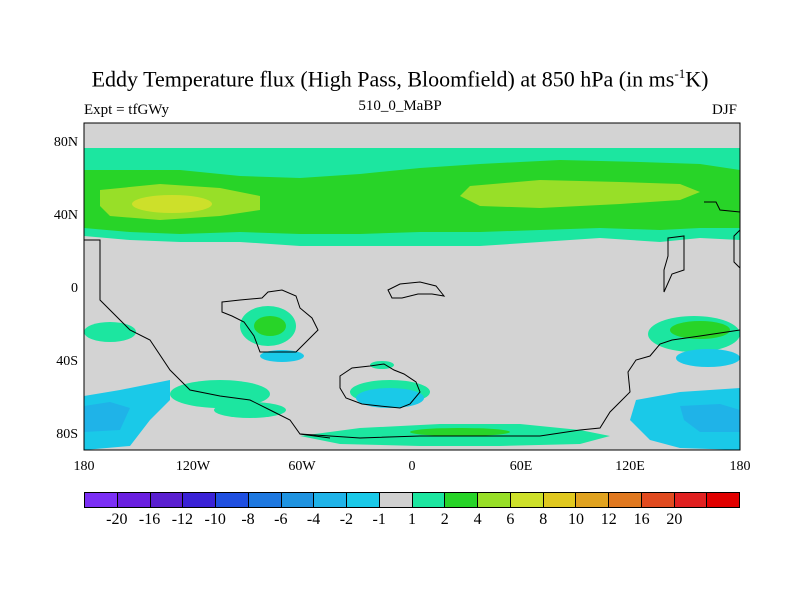  I want to click on colorbar-label: -20, so click(117, 519).